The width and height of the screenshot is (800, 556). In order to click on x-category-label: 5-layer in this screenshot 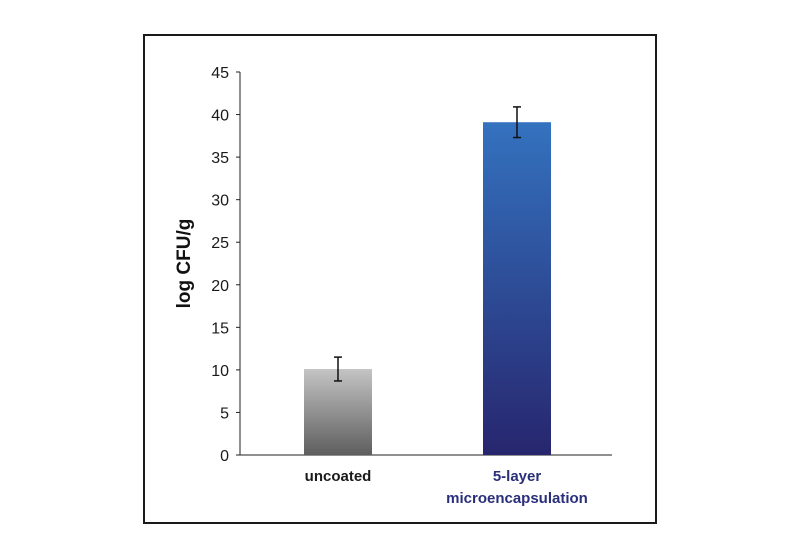, I will do `click(517, 476)`.